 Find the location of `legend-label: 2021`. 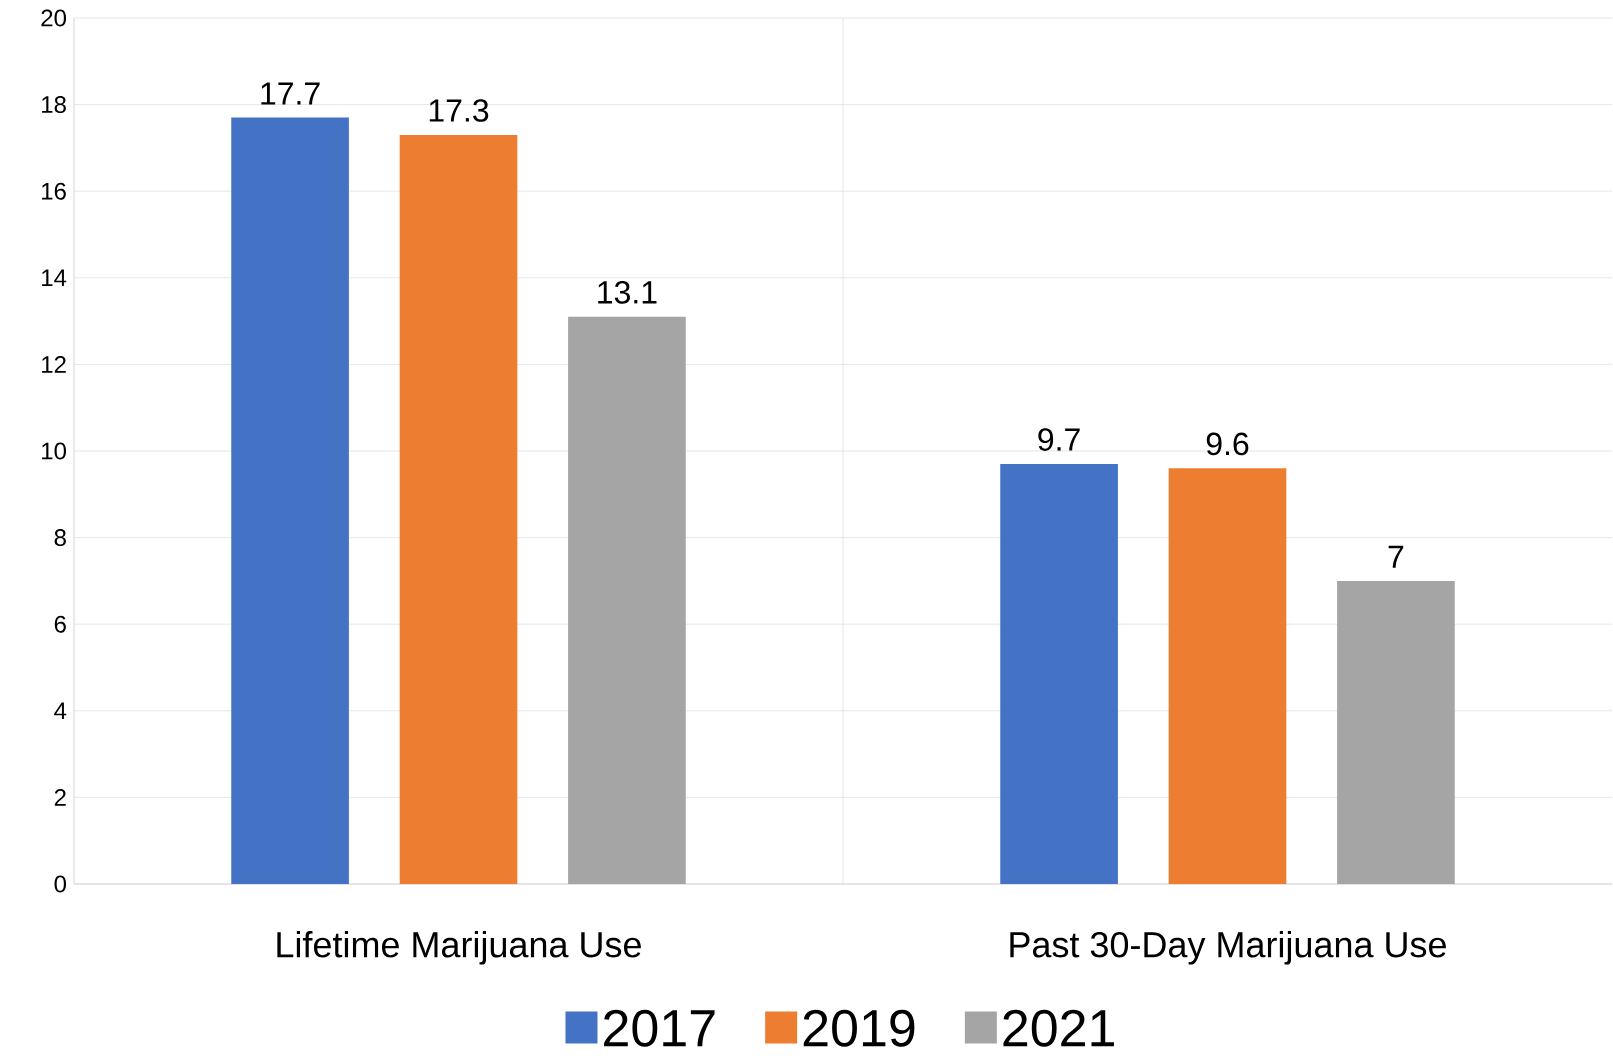

legend-label: 2021 is located at coordinates (1058, 1028).